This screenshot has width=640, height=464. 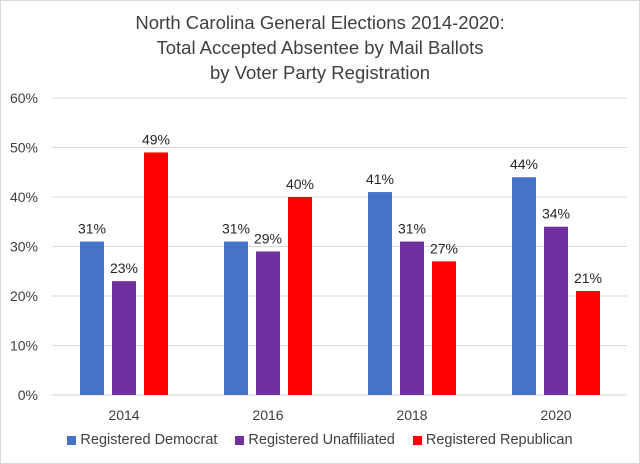 What do you see at coordinates (300, 184) in the screenshot?
I see `data-label: 40%` at bounding box center [300, 184].